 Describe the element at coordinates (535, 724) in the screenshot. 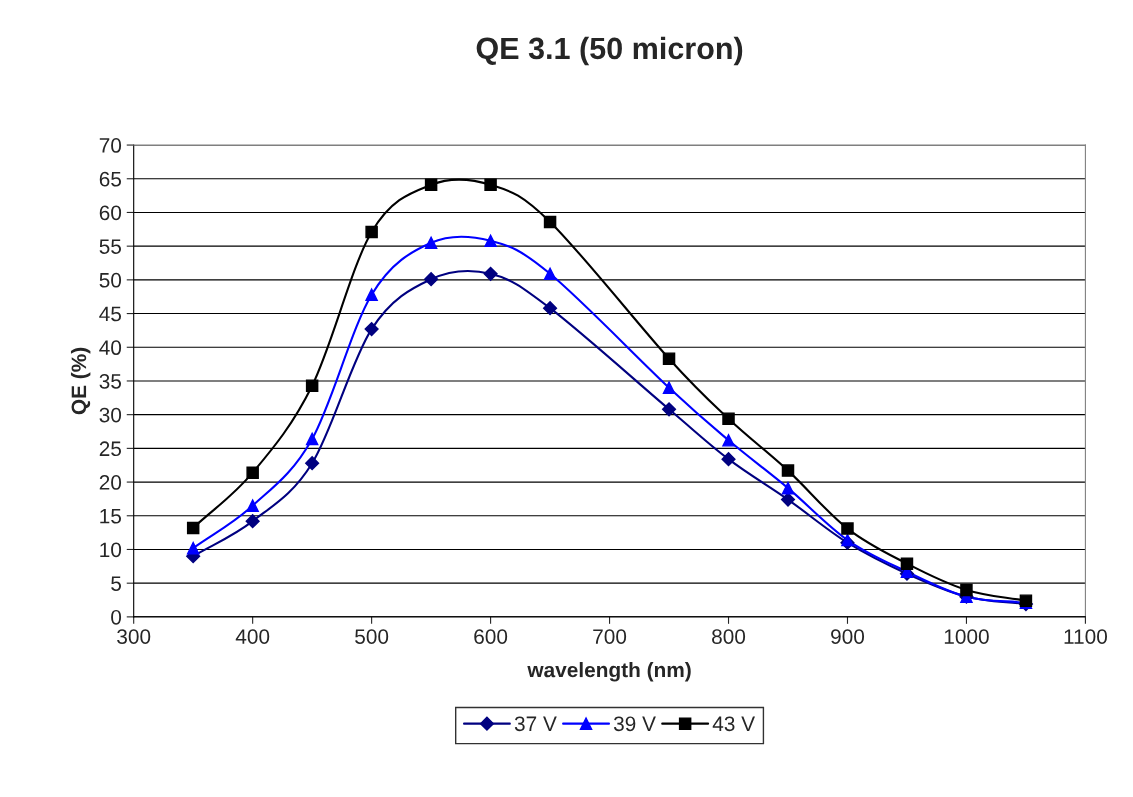

I see `legend-label: 37 V` at that location.